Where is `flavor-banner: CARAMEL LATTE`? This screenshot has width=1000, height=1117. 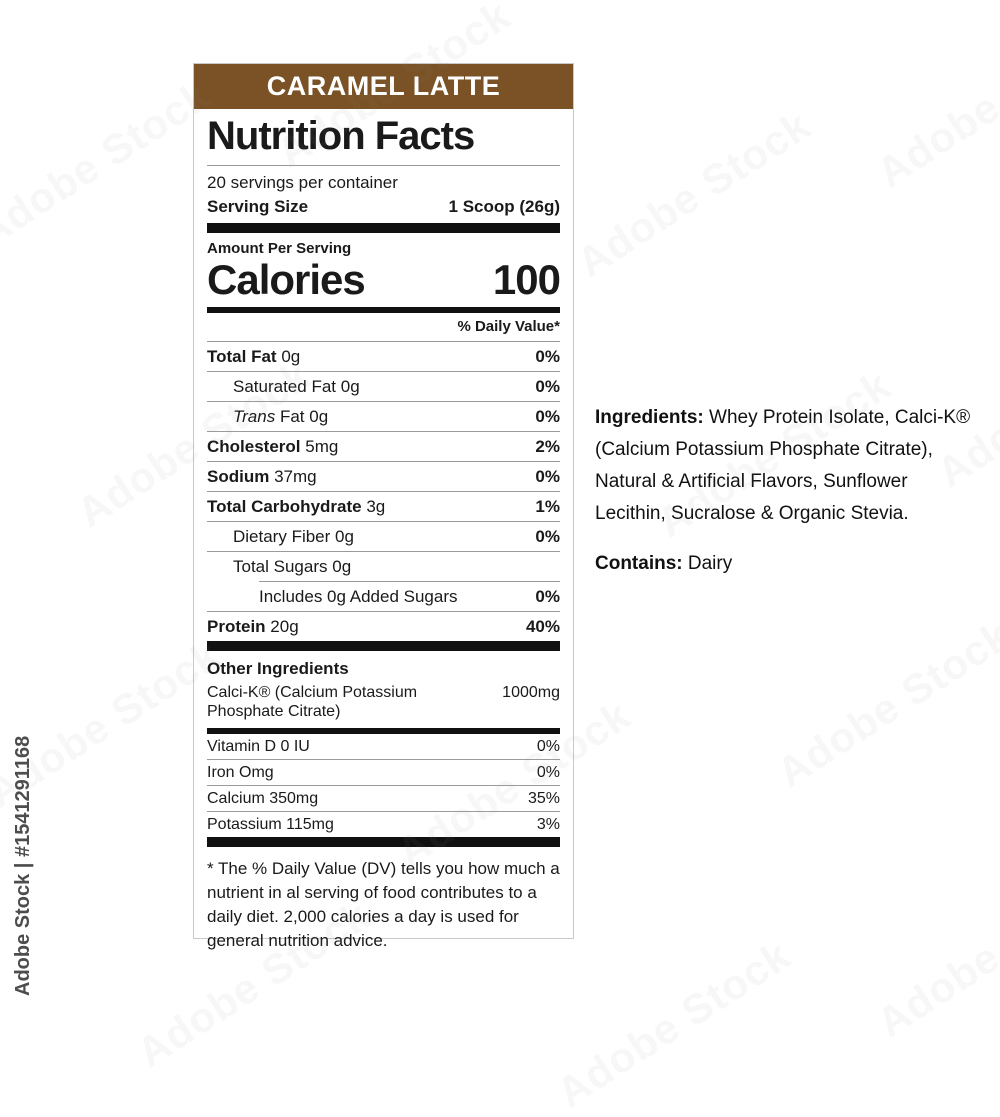
flavor-banner: CARAMEL LATTE is located at coordinates (383, 86).